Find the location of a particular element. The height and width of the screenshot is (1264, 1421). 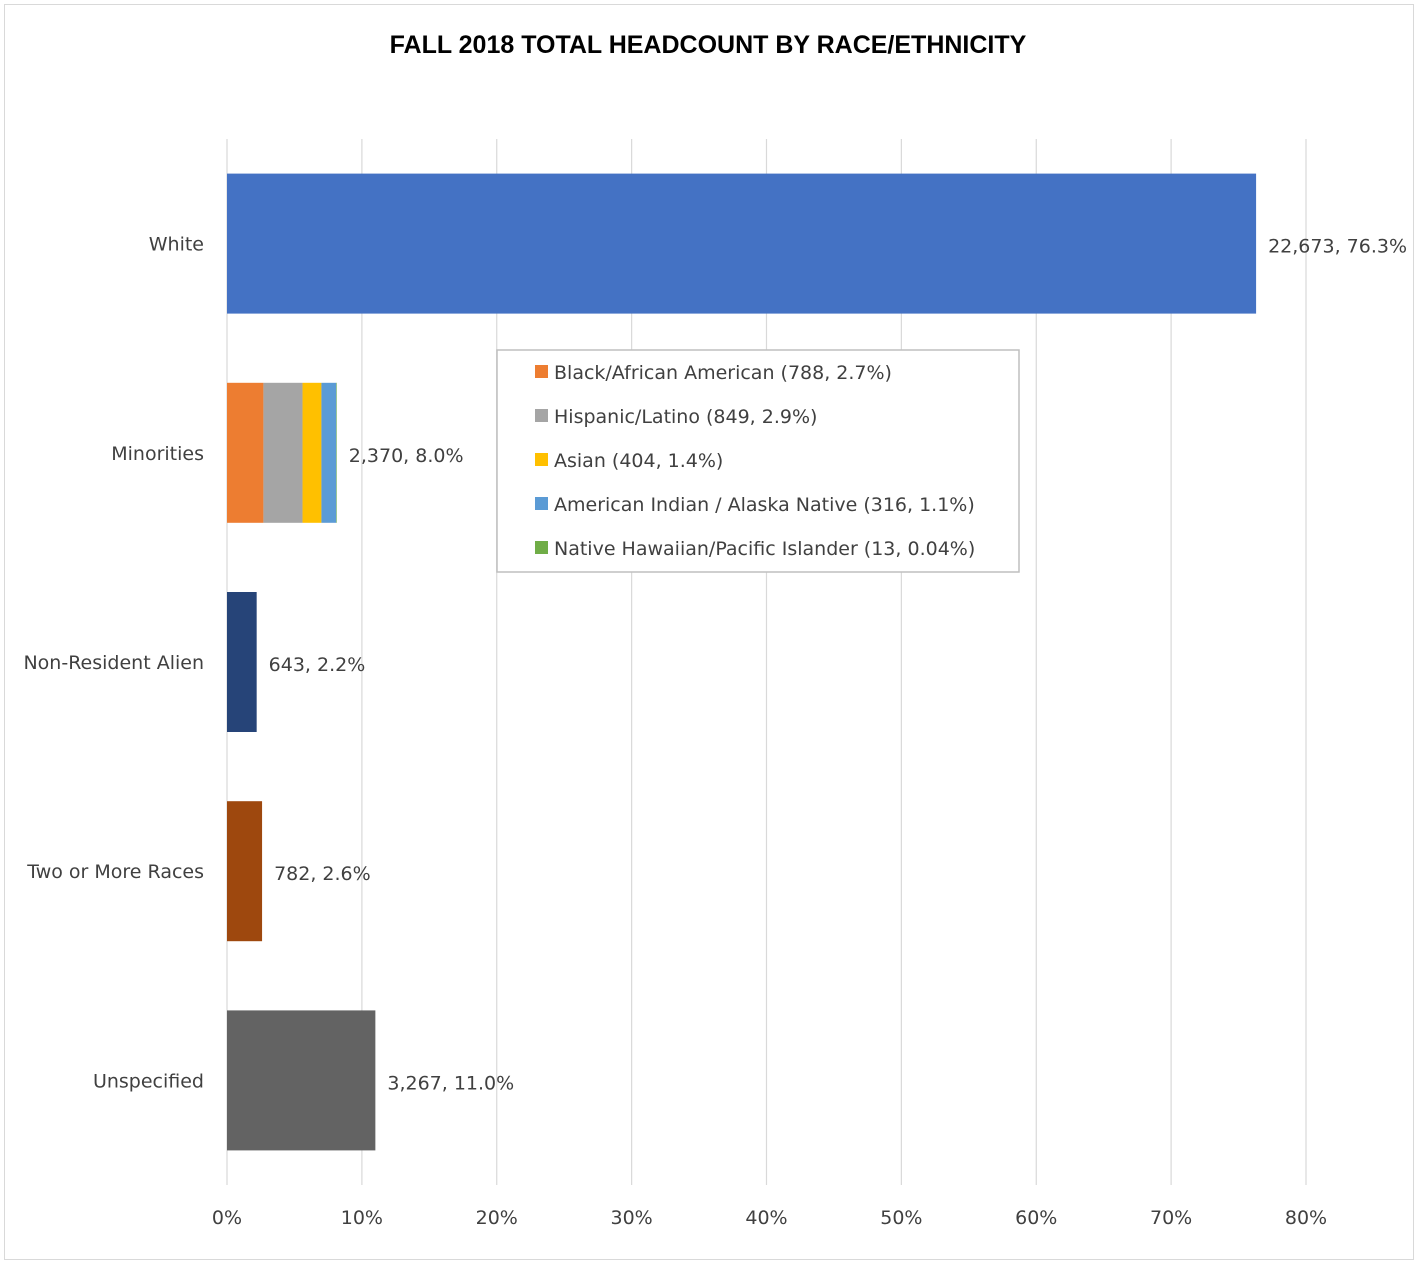

category-label: Minorities is located at coordinates (157, 454).